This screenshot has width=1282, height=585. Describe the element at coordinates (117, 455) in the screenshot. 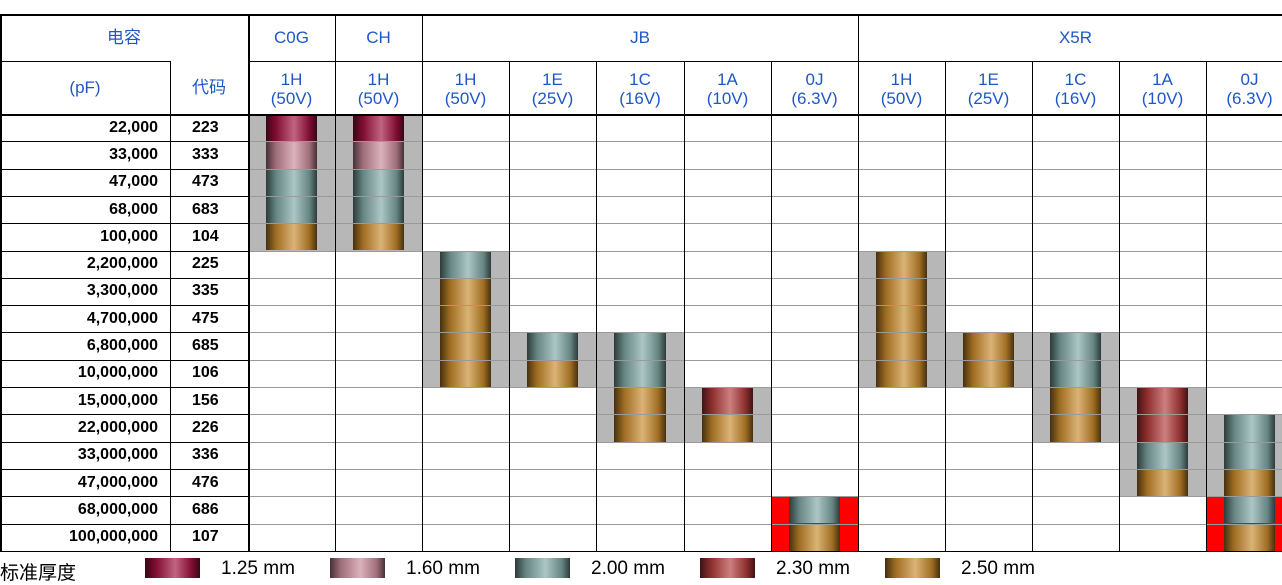

I see `row-capacitance: 33,000,000` at that location.